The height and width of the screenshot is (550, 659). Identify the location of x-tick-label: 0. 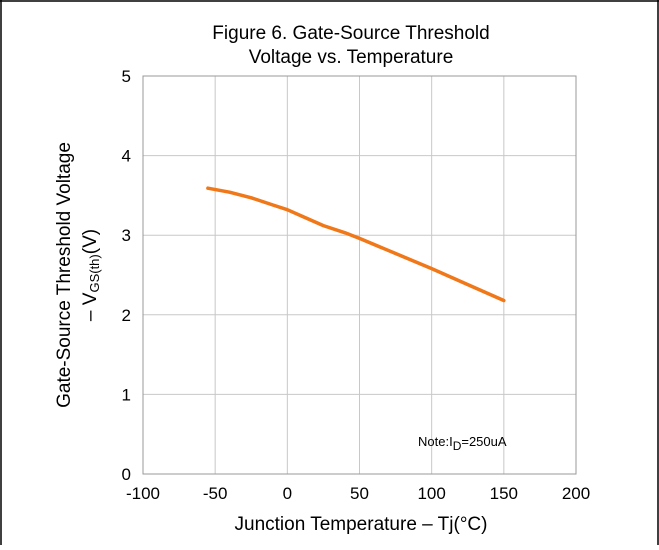
(287, 493).